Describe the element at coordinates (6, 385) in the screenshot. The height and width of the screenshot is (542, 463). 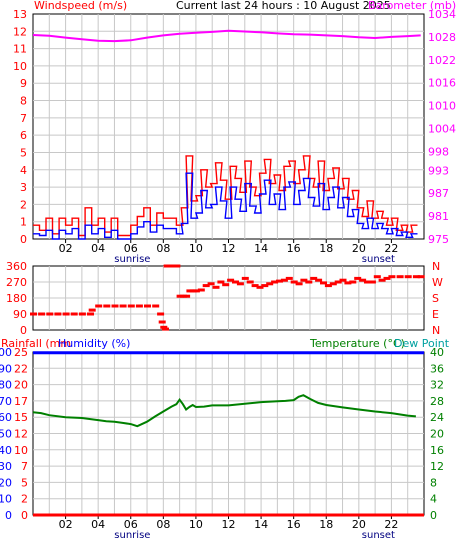
I see `humidity-ytick-label: 80` at that location.